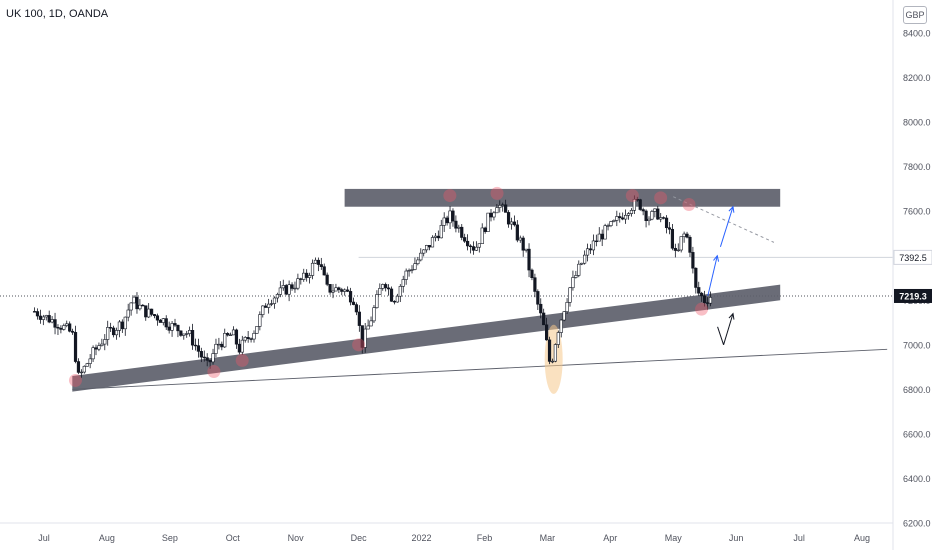 This screenshot has height=555, width=932. Describe the element at coordinates (736, 538) in the screenshot. I see `time-tick-label: Jun` at that location.